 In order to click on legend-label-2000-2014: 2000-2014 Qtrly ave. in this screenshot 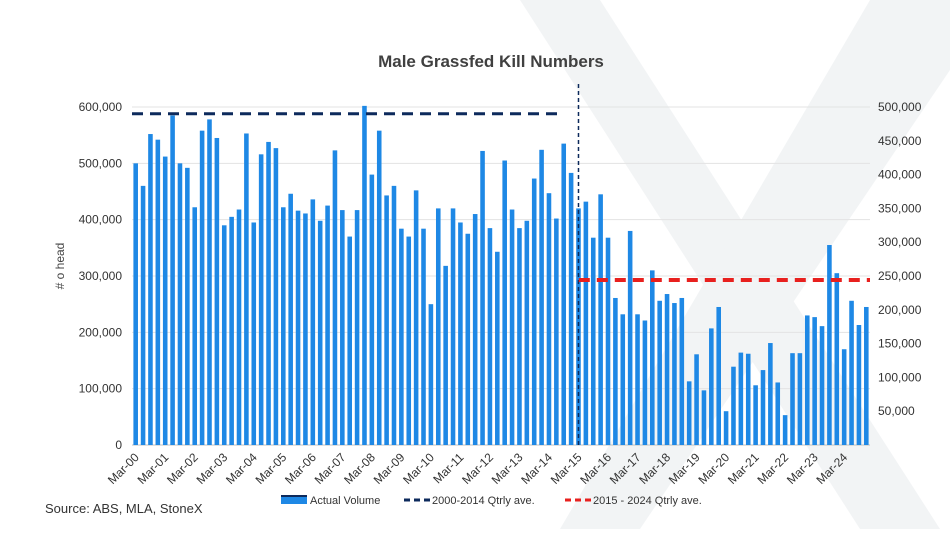, I will do `click(483, 501)`.